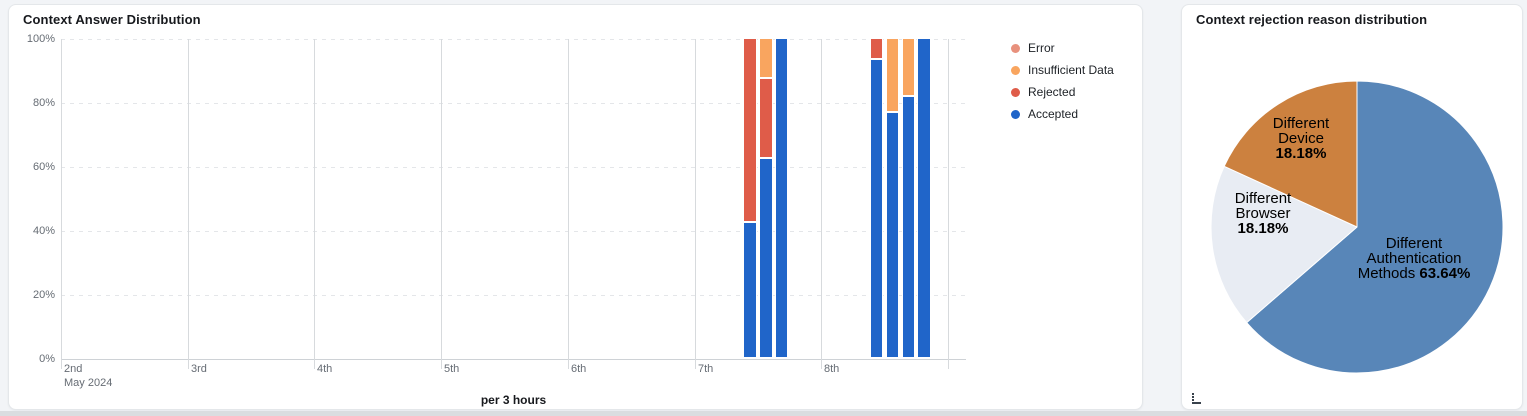  Describe the element at coordinates (763, 413) in the screenshot. I see `page-bottom-strip` at that location.